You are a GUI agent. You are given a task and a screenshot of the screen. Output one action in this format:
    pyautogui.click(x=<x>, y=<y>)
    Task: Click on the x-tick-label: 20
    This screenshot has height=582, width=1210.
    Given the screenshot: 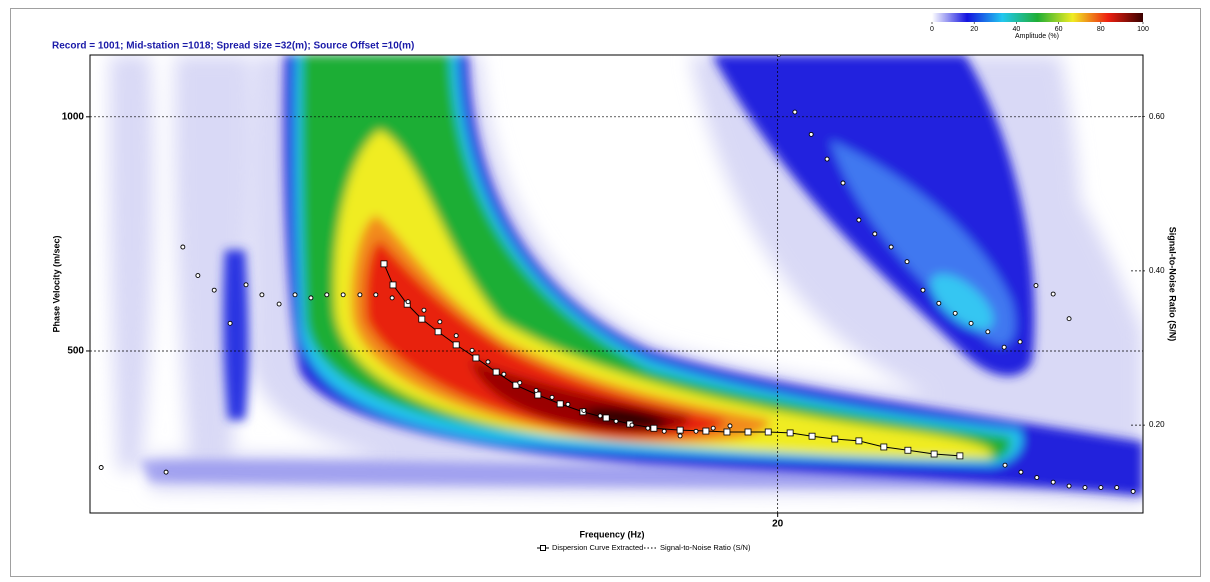 What is the action you would take?
    pyautogui.click(x=778, y=524)
    